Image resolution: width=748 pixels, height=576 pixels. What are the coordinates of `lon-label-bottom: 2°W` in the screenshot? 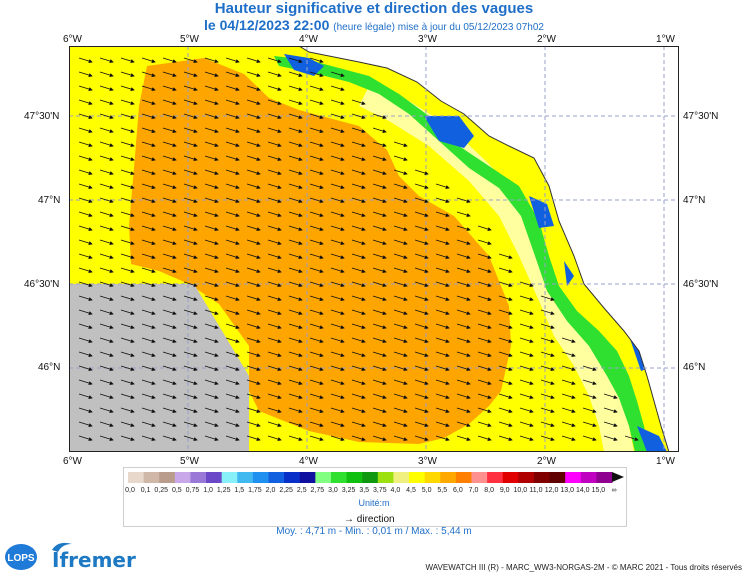 It's located at (546, 461).